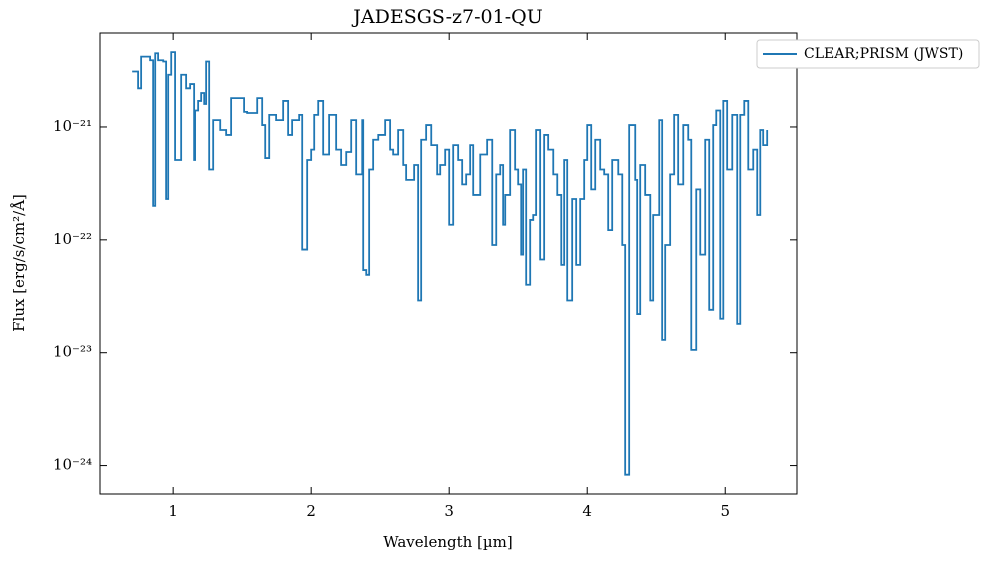 This screenshot has width=988, height=562. Describe the element at coordinates (446, 17) in the screenshot. I see `chart-title: JADESGS-z7-01-QU` at that location.